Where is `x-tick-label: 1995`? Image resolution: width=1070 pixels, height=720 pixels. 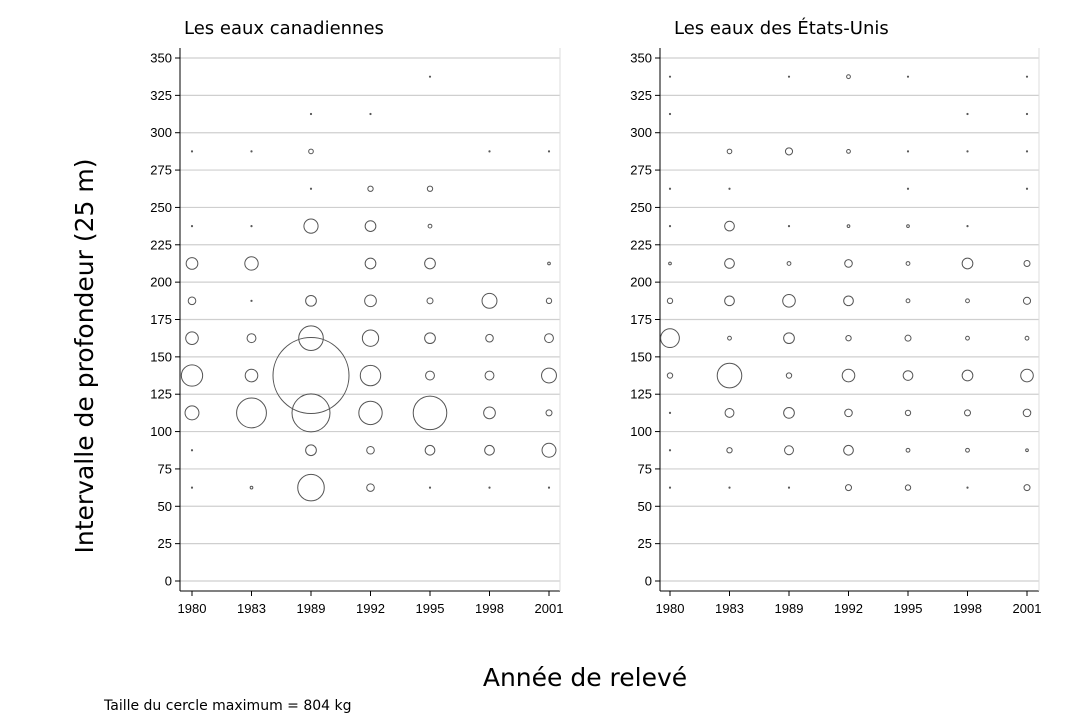
x-tick-label: 1995 is located at coordinates (908, 608).